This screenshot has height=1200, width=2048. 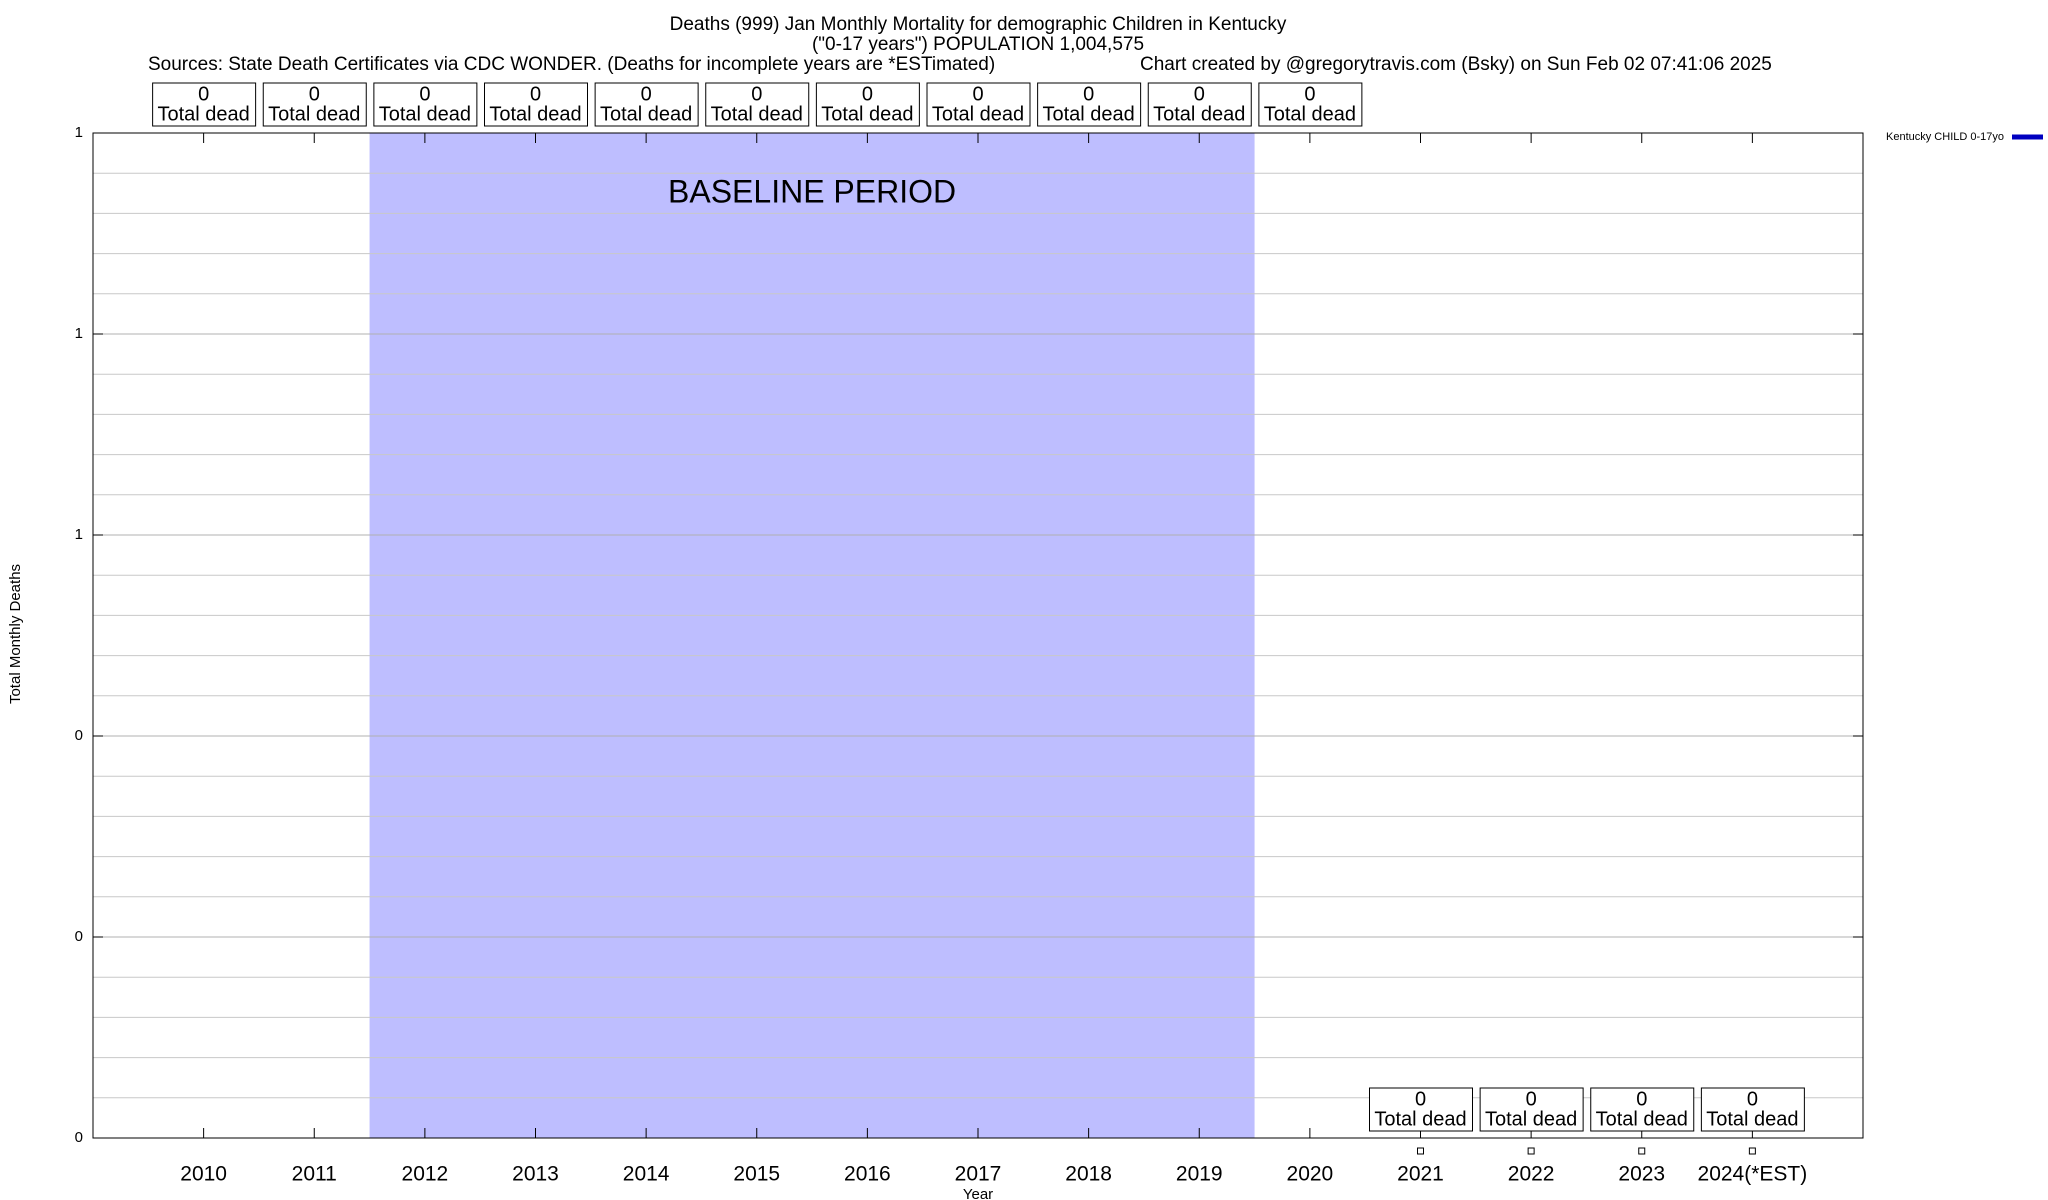 What do you see at coordinates (1420, 1174) in the screenshot?
I see `x-tick-label: 2021` at bounding box center [1420, 1174].